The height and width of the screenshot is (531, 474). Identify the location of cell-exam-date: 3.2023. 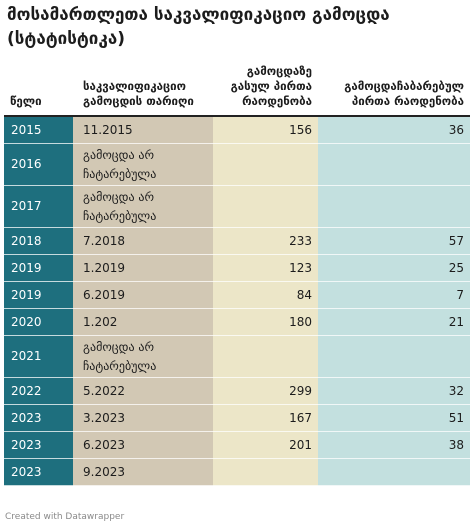
(143, 418).